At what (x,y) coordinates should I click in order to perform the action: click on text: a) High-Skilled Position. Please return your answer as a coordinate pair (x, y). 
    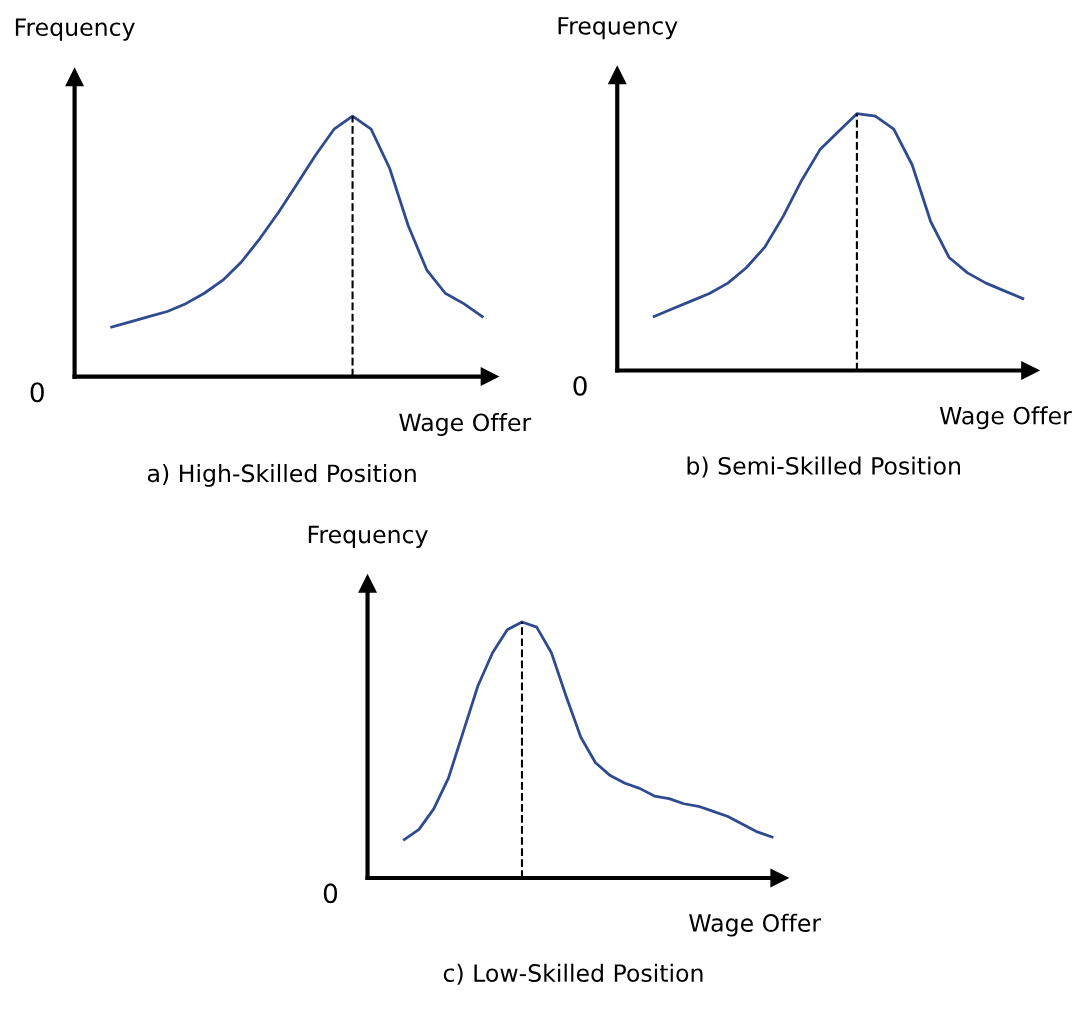
    Looking at the image, I should click on (281, 475).